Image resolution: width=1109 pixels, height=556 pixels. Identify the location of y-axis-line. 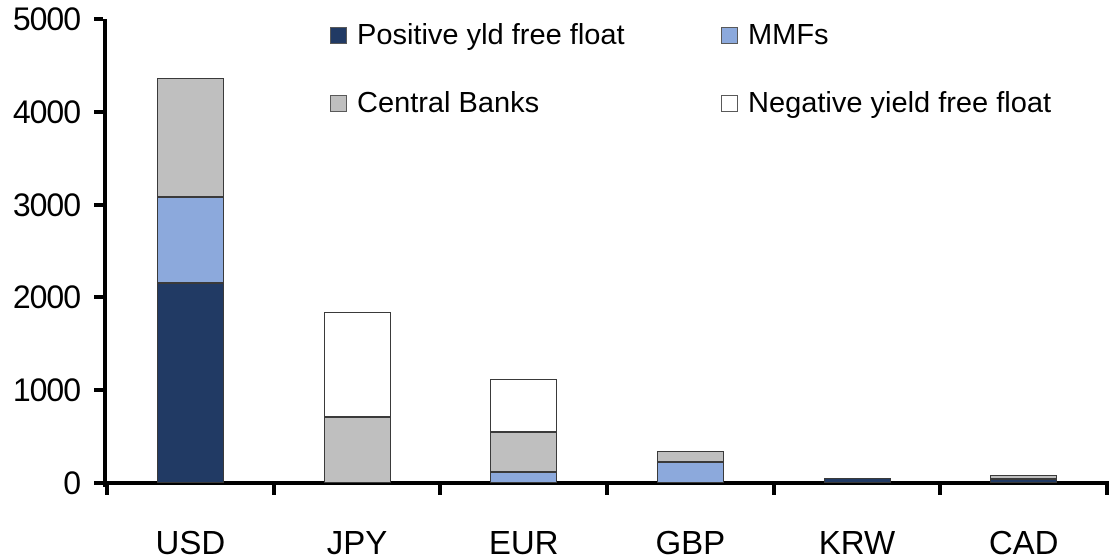
(105, 253).